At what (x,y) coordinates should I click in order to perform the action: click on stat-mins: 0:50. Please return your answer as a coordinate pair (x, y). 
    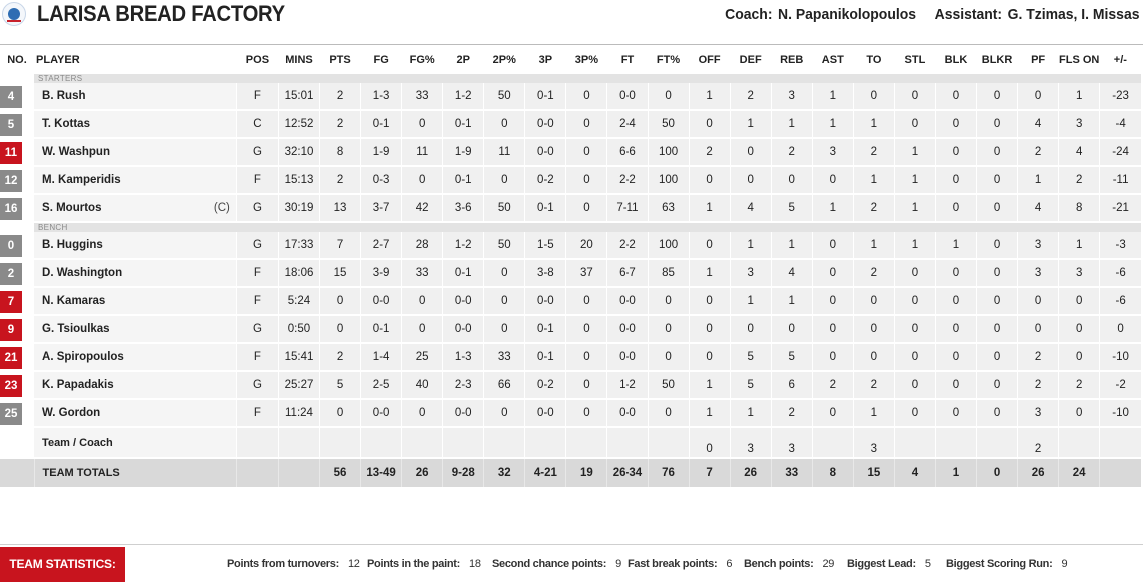
    Looking at the image, I should click on (298, 329).